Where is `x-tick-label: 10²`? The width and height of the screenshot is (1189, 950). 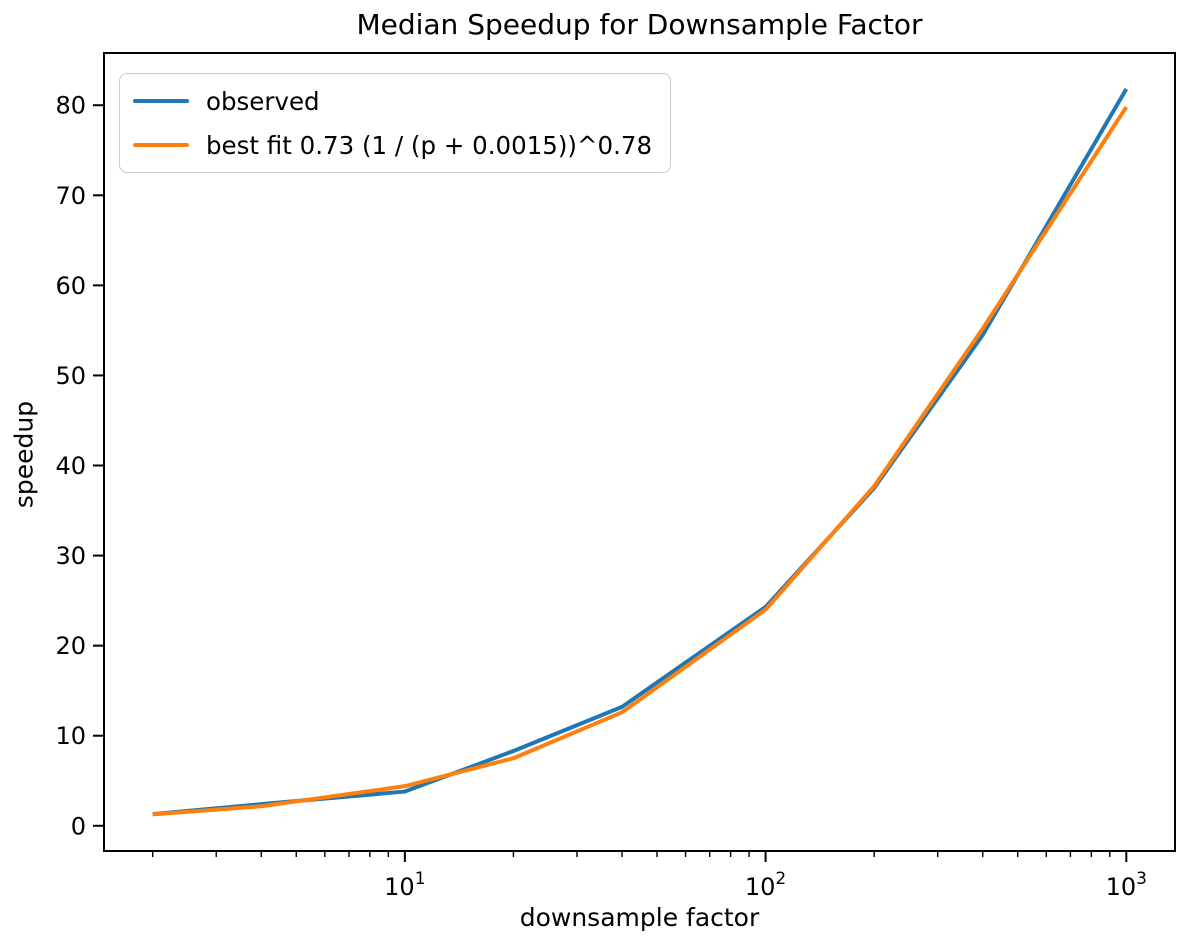 x-tick-label: 10² is located at coordinates (765, 885).